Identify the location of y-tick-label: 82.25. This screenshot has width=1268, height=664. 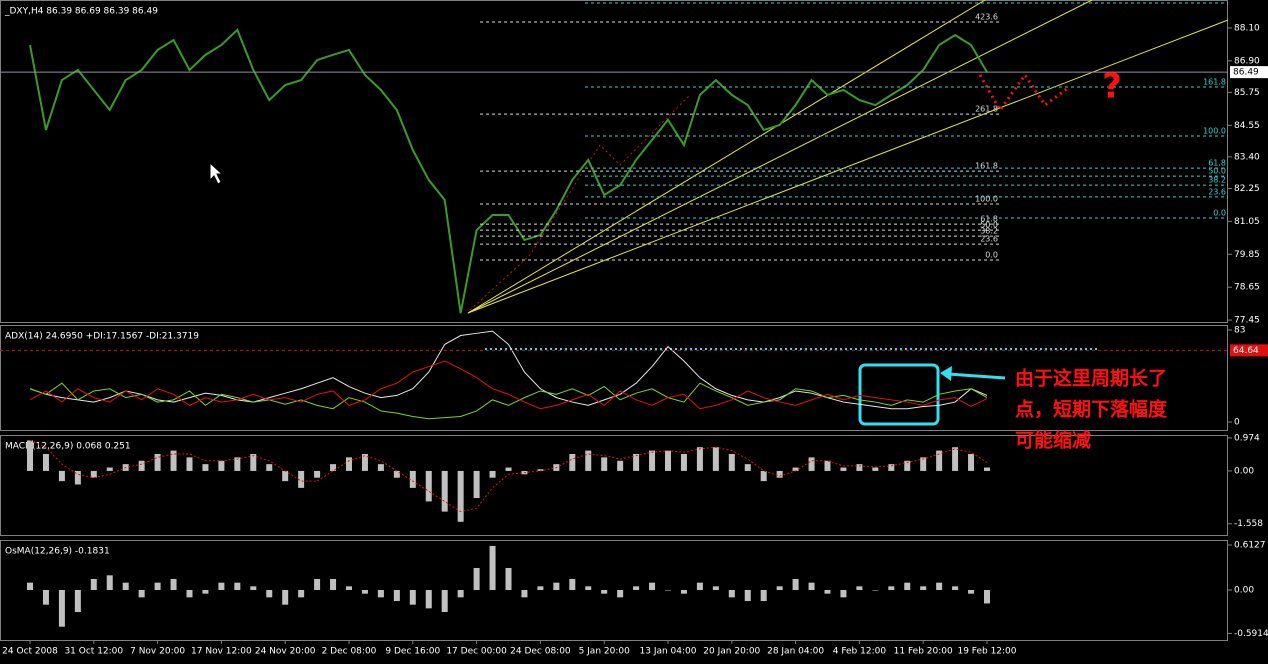
(1247, 189).